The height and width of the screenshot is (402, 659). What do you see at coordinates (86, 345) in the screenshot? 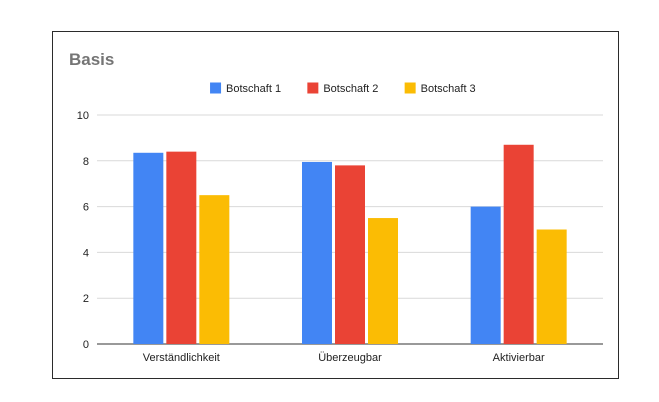
I see `y-tick-label: 0` at bounding box center [86, 345].